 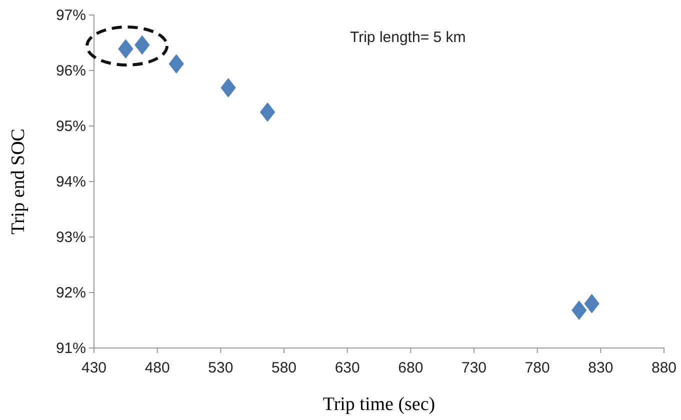 I want to click on x-tick-label: 580, so click(x=284, y=368).